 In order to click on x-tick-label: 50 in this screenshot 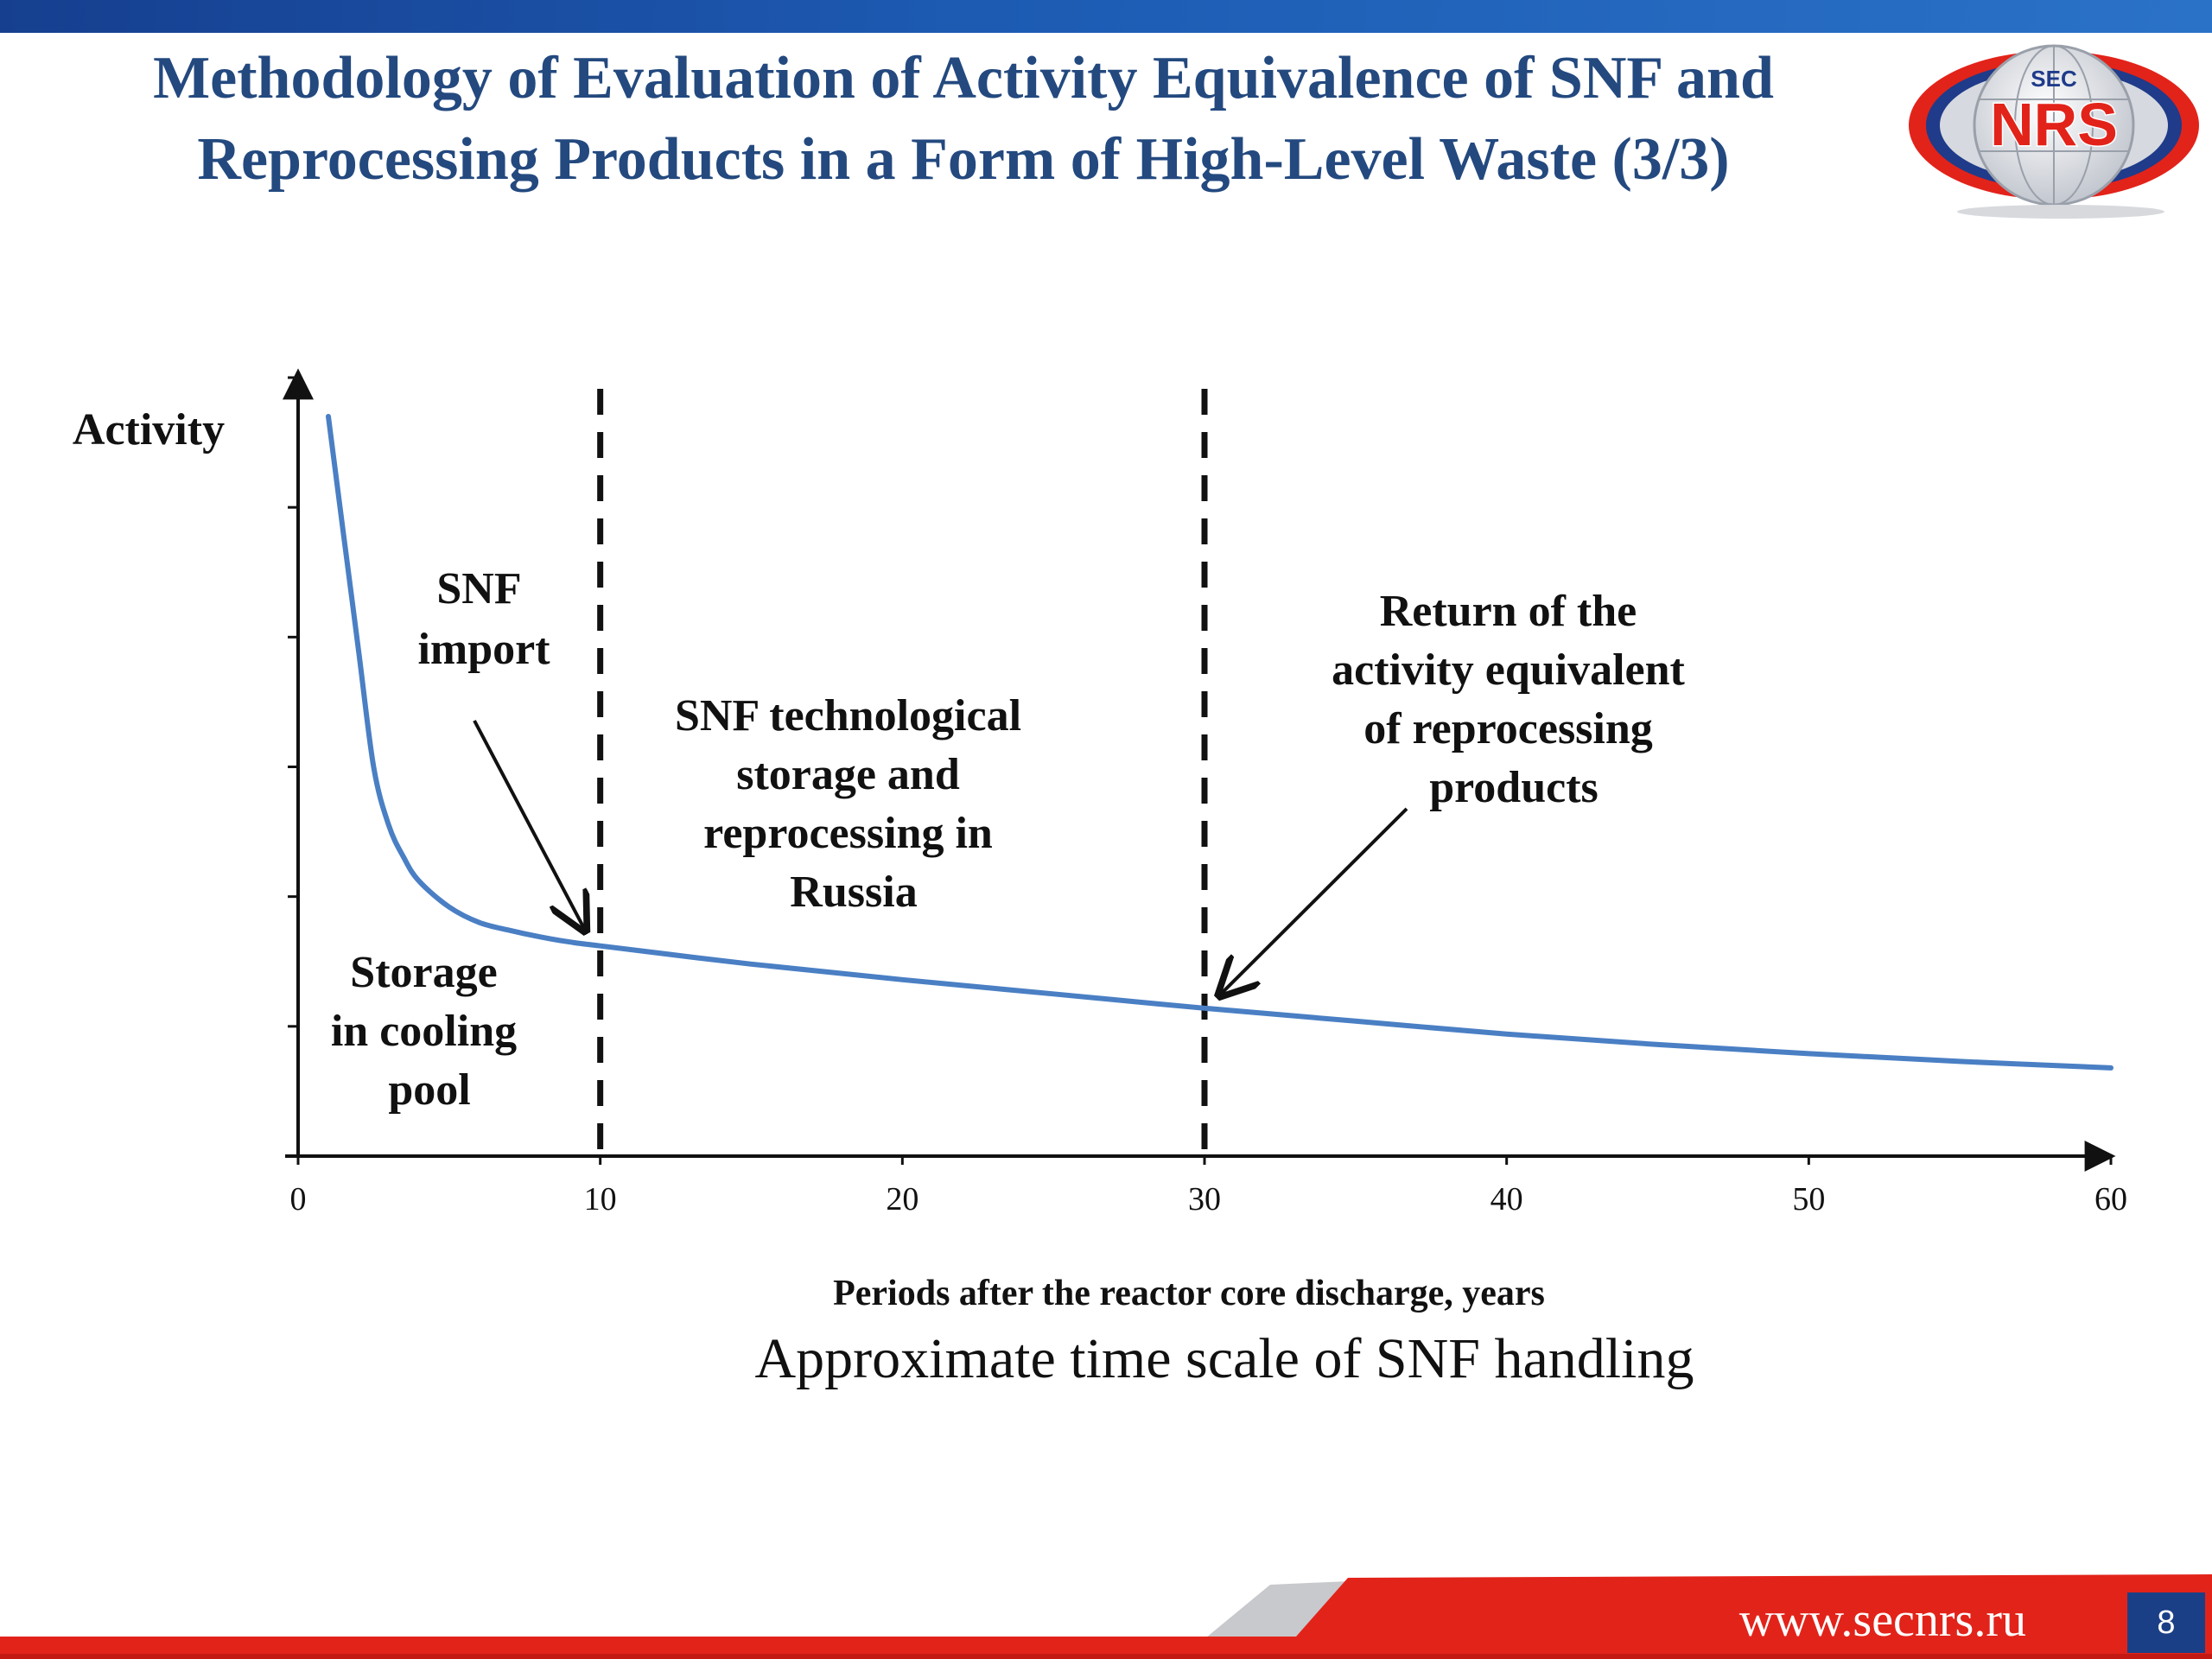, I will do `click(1808, 1199)`.